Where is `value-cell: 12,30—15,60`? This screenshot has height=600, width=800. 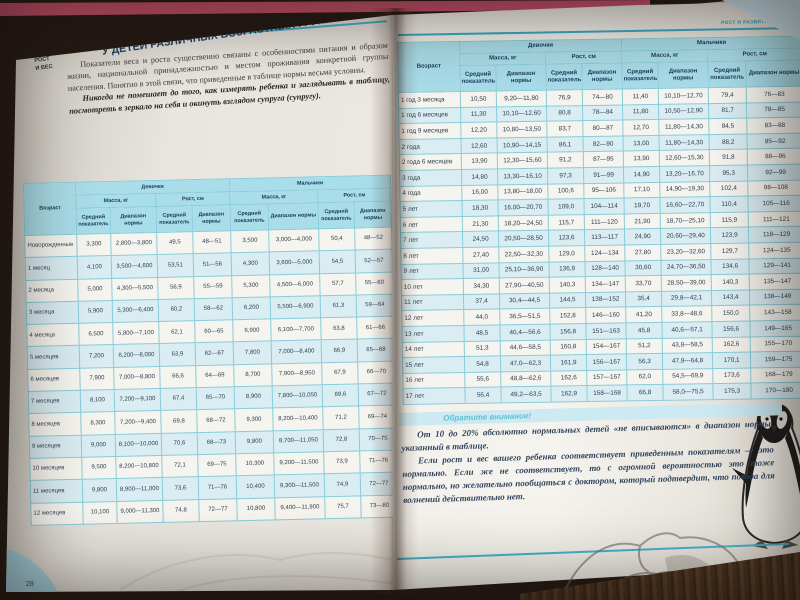 value-cell: 12,30—15,60 is located at coordinates (522, 160).